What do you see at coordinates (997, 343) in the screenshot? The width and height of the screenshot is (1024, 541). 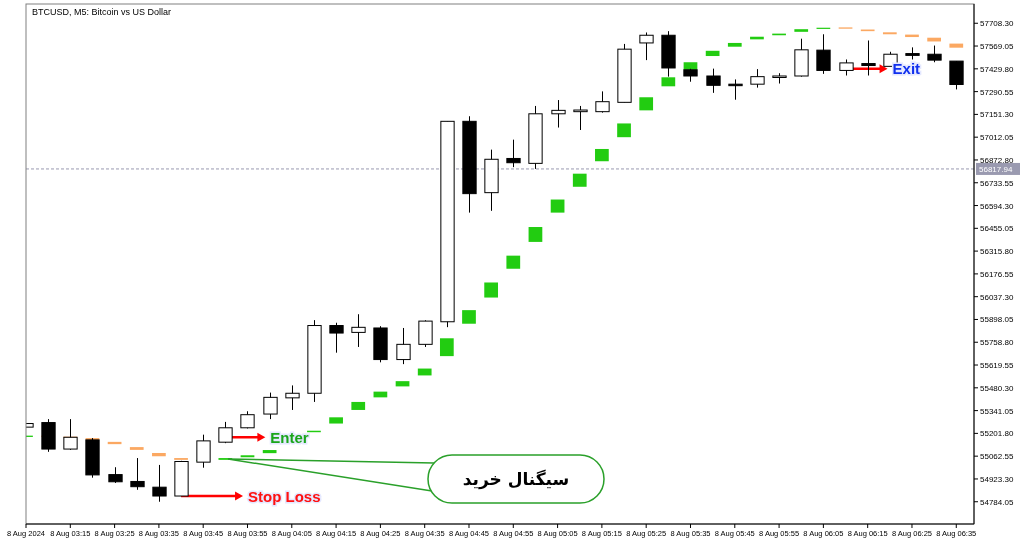 I see `y-tick-label: 55758.80` at bounding box center [997, 343].